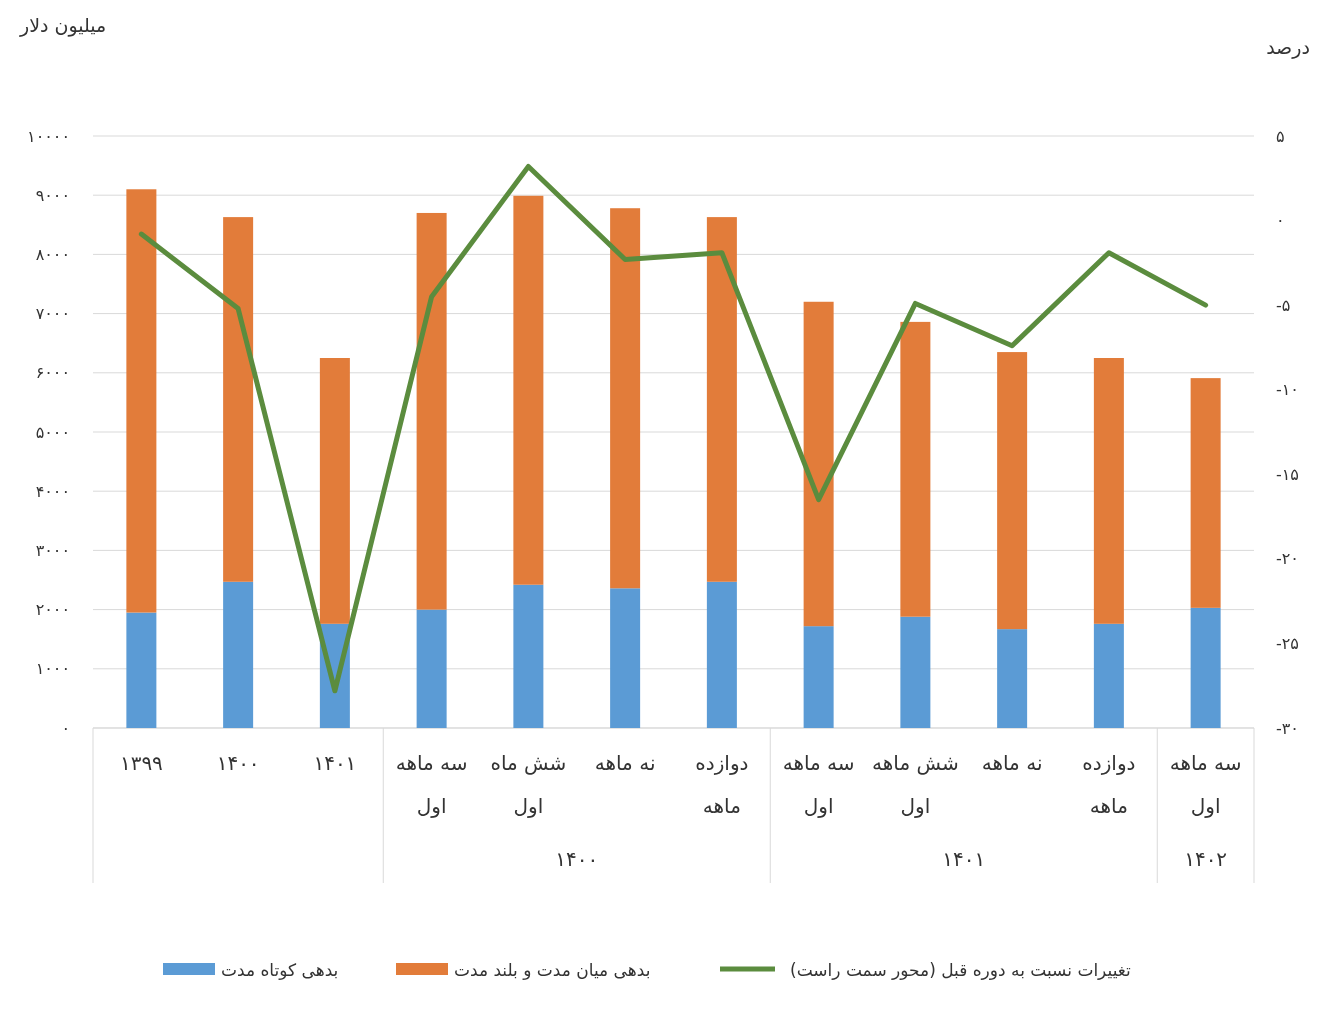 The width and height of the screenshot is (1319, 1013). Describe the element at coordinates (52, 610) in the screenshot. I see `y-tick-label: ۲۰۰۰` at that location.